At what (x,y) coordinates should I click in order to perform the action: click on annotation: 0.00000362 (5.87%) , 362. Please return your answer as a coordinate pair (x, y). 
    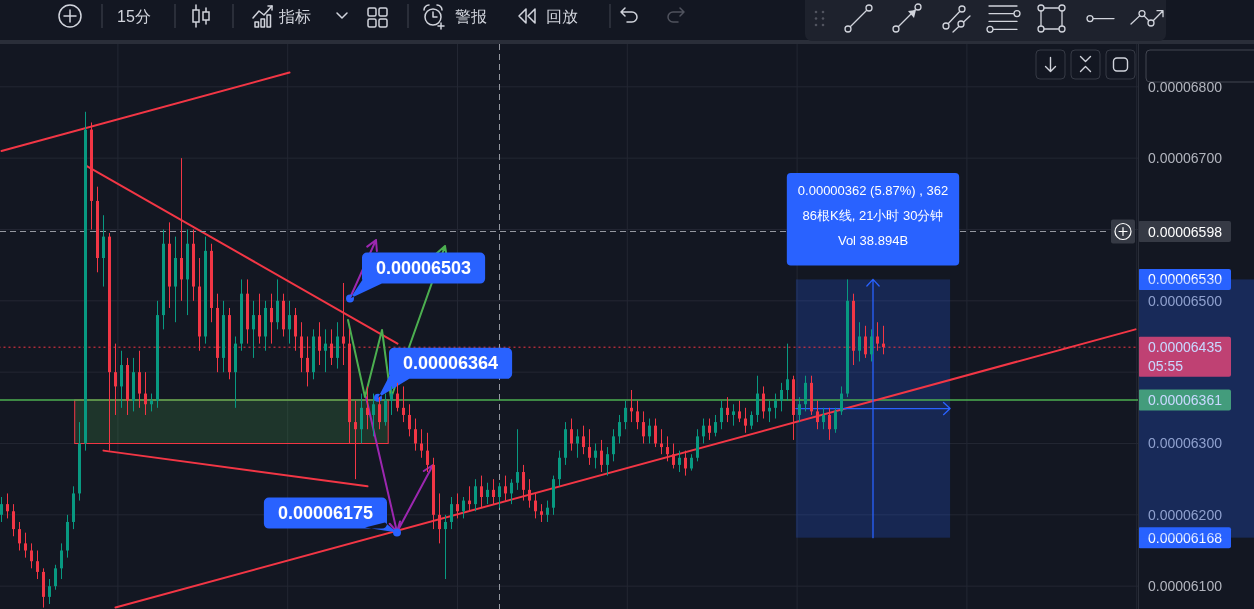
    Looking at the image, I should click on (873, 191).